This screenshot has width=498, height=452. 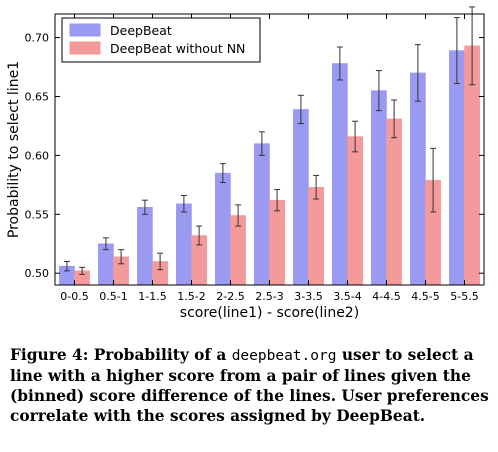 What do you see at coordinates (308, 296) in the screenshot?
I see `x-tick-label-6: 3-3.5` at bounding box center [308, 296].